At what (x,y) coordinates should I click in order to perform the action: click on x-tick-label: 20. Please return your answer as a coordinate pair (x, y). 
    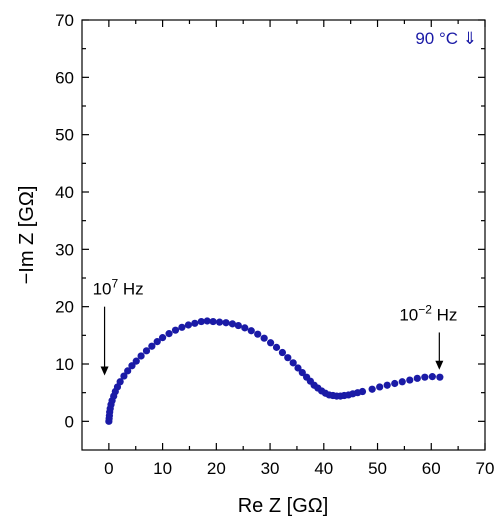
    Looking at the image, I should click on (216, 468).